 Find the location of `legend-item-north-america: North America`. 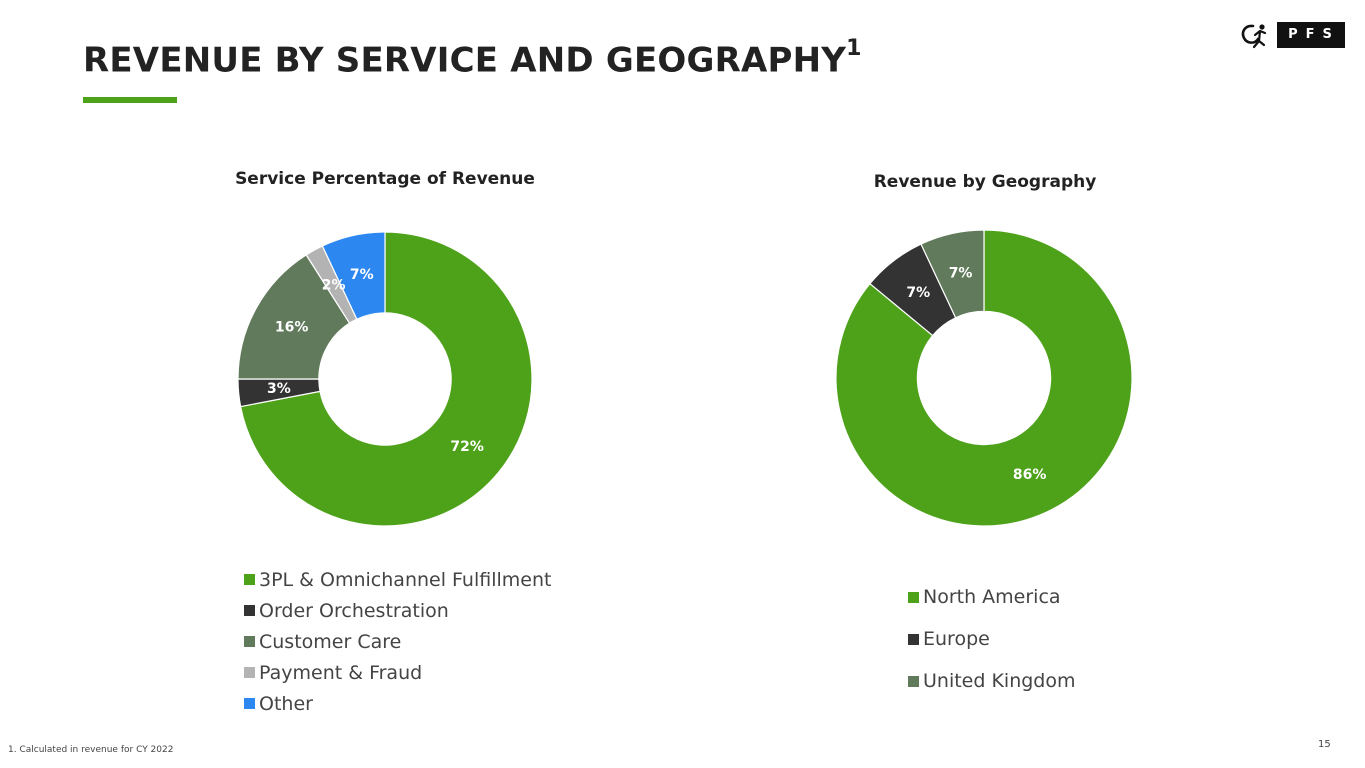

legend-item-north-america: North America is located at coordinates (992, 597).